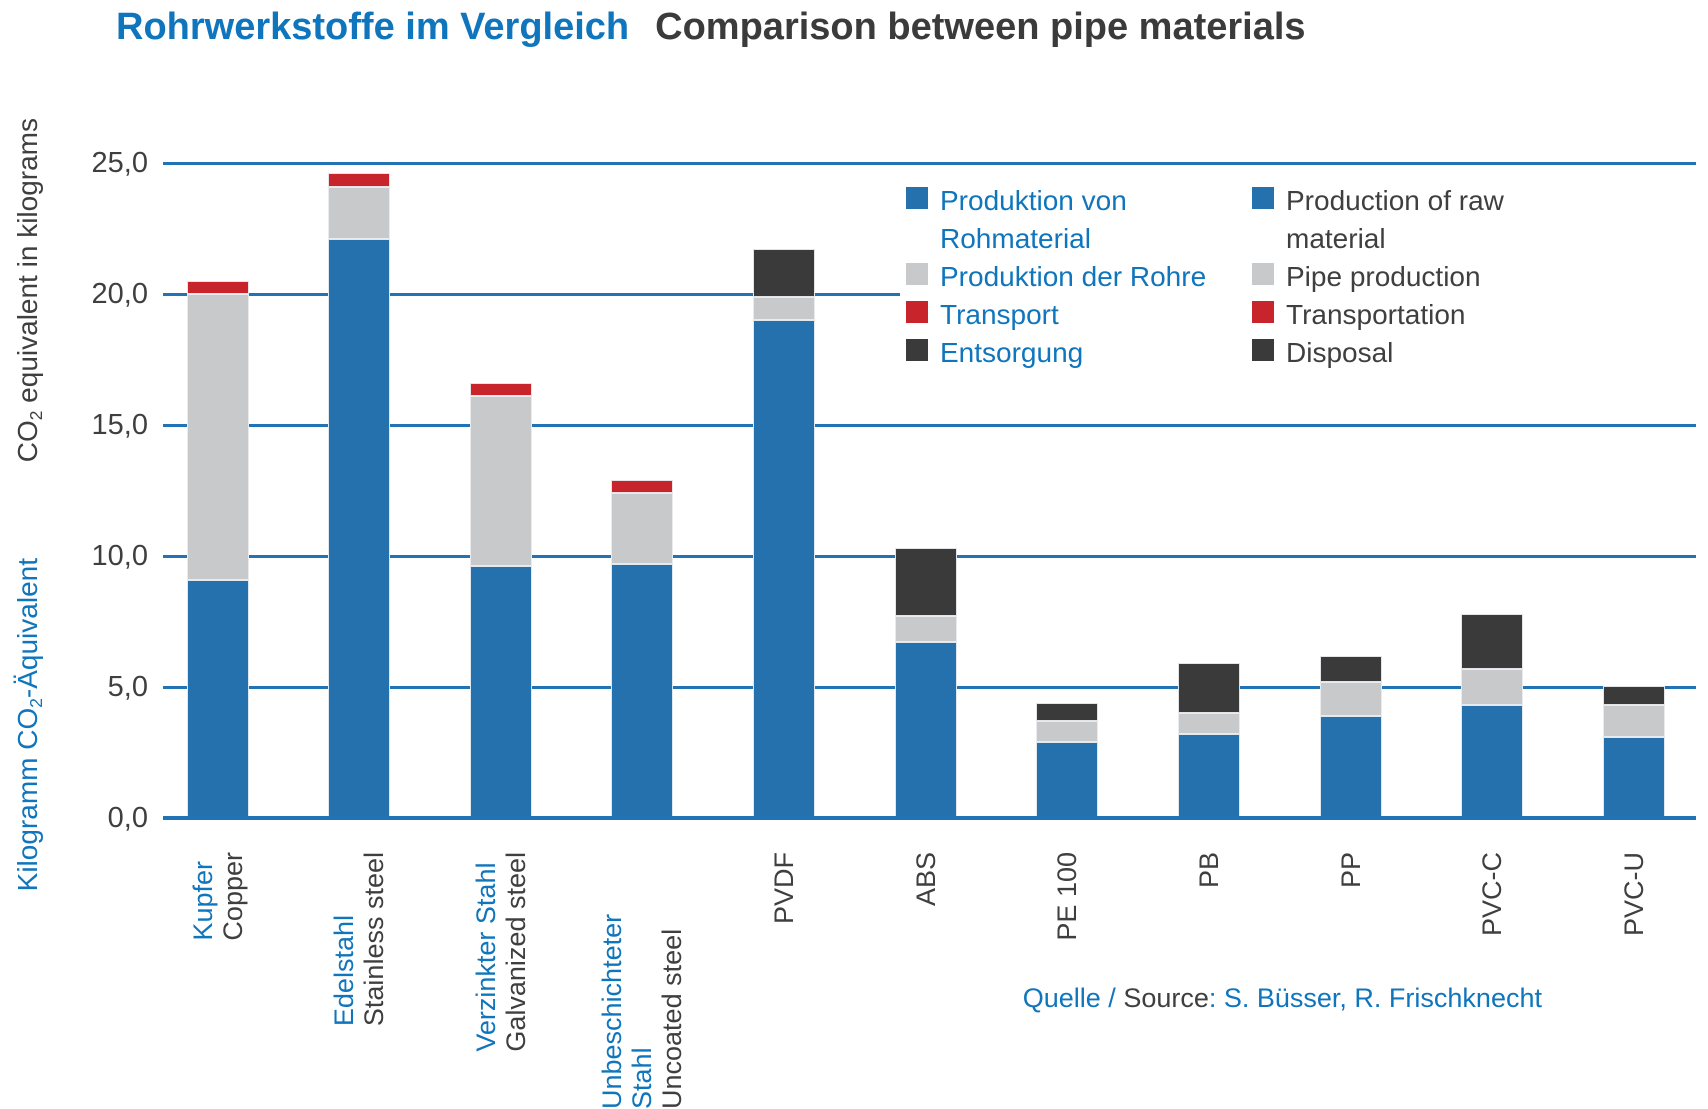  What do you see at coordinates (642, 528) in the screenshot?
I see `bar-segment-unbeschichteter-stahl-pipe` at bounding box center [642, 528].